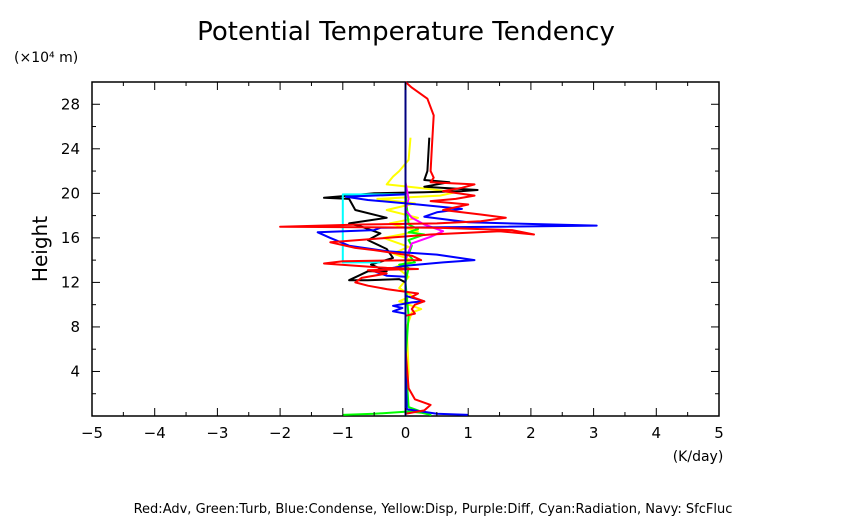 The width and height of the screenshot is (854, 519). I want to click on chart-title: Potential Temperature Tendency, so click(406, 32).